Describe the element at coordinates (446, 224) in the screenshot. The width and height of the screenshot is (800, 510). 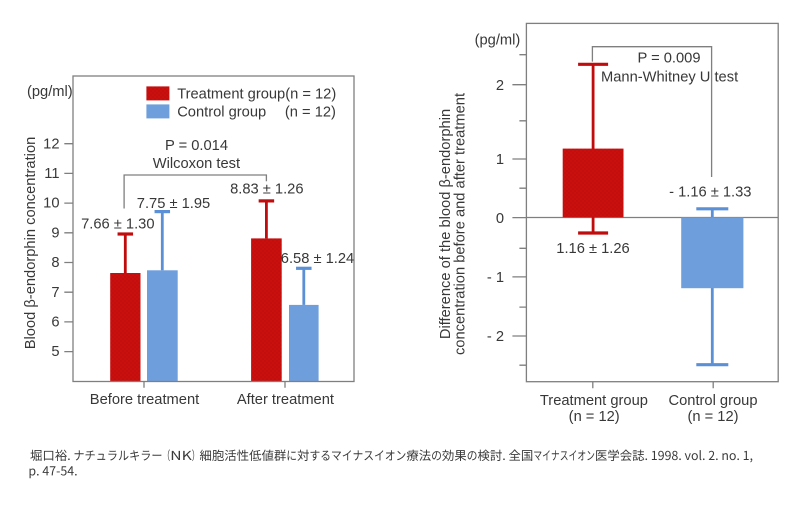
I see `svg-text:Difference of the blood β-endo: Difference of the blood β-endorphin` at that location.